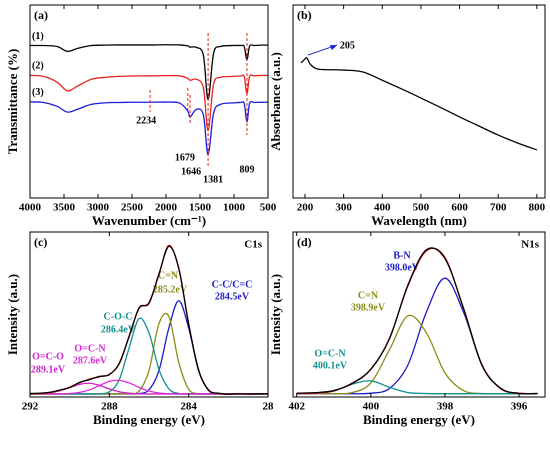  Describe the element at coordinates (48, 369) in the screenshot. I see `peak-label: 289.1eV` at that location.